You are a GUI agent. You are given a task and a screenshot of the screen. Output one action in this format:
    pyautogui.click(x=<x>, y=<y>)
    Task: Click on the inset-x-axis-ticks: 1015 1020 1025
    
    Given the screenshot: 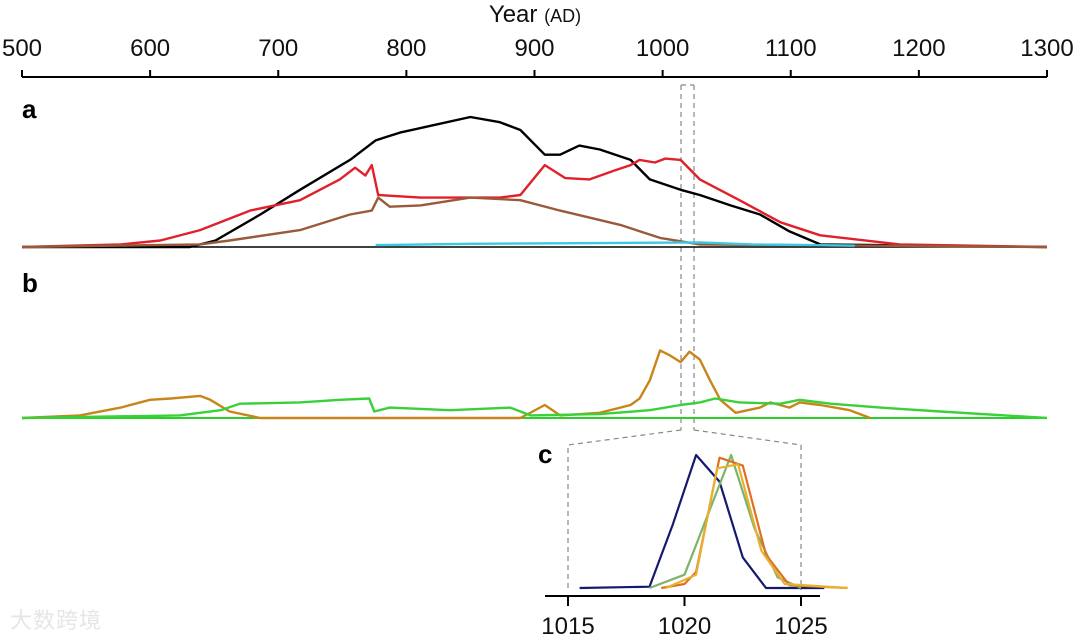 What is the action you would take?
    pyautogui.click(x=684, y=617)
    